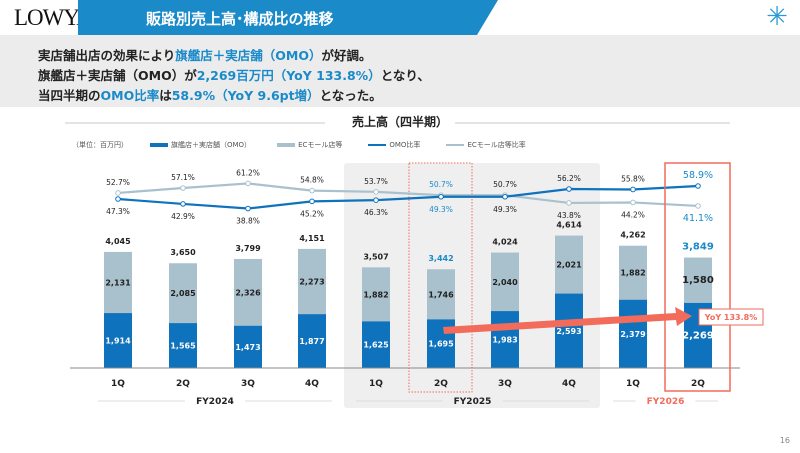 The width and height of the screenshot is (800, 453). What do you see at coordinates (394, 145) in the screenshot?
I see `legend-omo-ratio: OMO比率` at bounding box center [394, 145].